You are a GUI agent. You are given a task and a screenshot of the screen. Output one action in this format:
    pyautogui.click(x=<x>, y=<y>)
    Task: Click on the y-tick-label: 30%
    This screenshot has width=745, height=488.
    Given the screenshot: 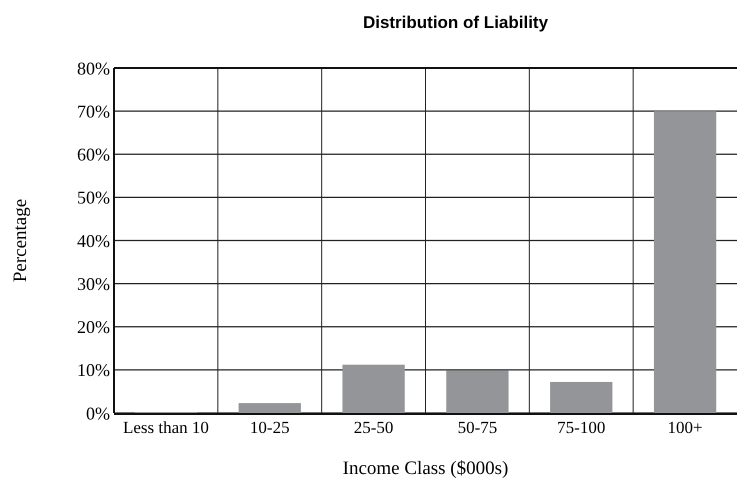 What is the action you would take?
    pyautogui.click(x=93, y=284)
    